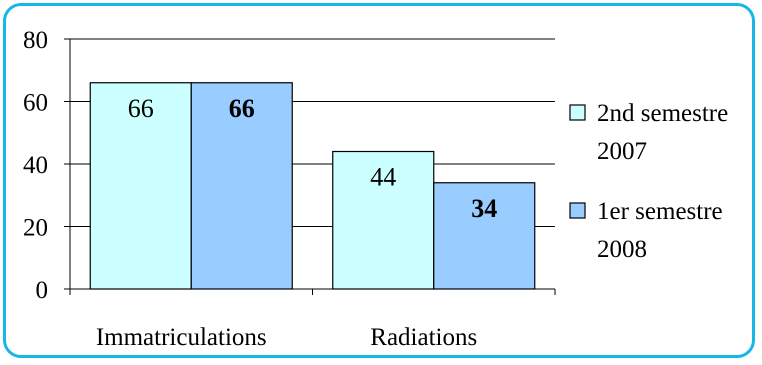 The image size is (762, 365). I want to click on x-category-label: Immatriculations, so click(181, 337).